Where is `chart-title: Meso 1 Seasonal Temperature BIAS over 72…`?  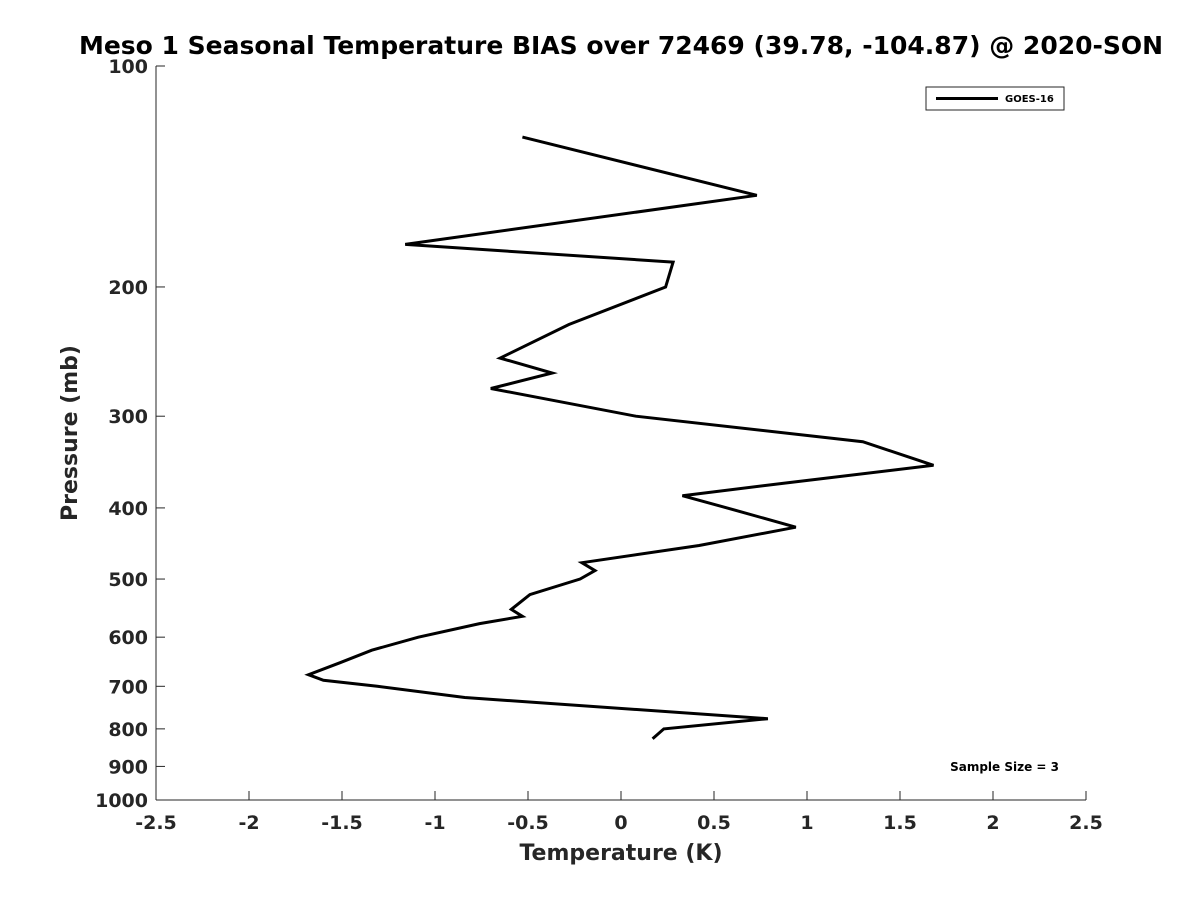 chart-title: Meso 1 Seasonal Temperature BIAS over 72… is located at coordinates (621, 45).